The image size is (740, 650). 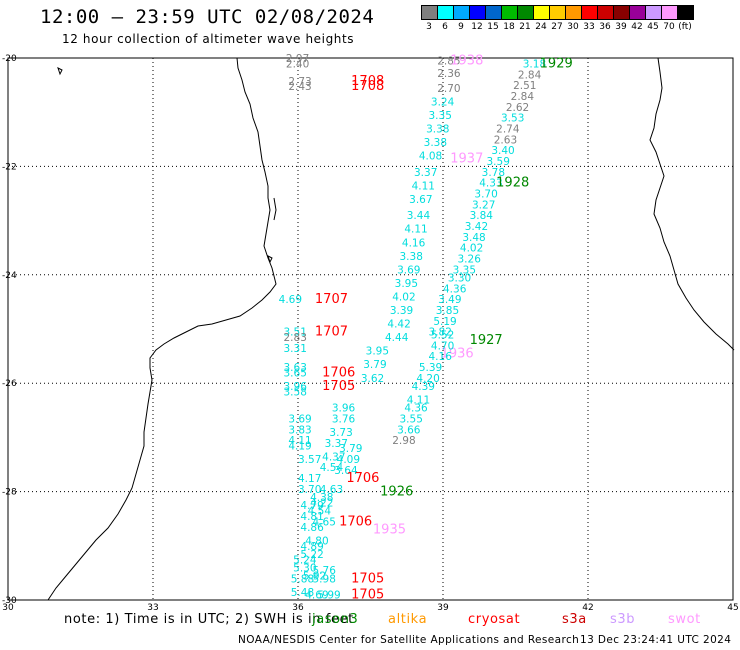 What do you see at coordinates (331, 490) in the screenshot?
I see `wave-height-label: 4.63` at bounding box center [331, 490].